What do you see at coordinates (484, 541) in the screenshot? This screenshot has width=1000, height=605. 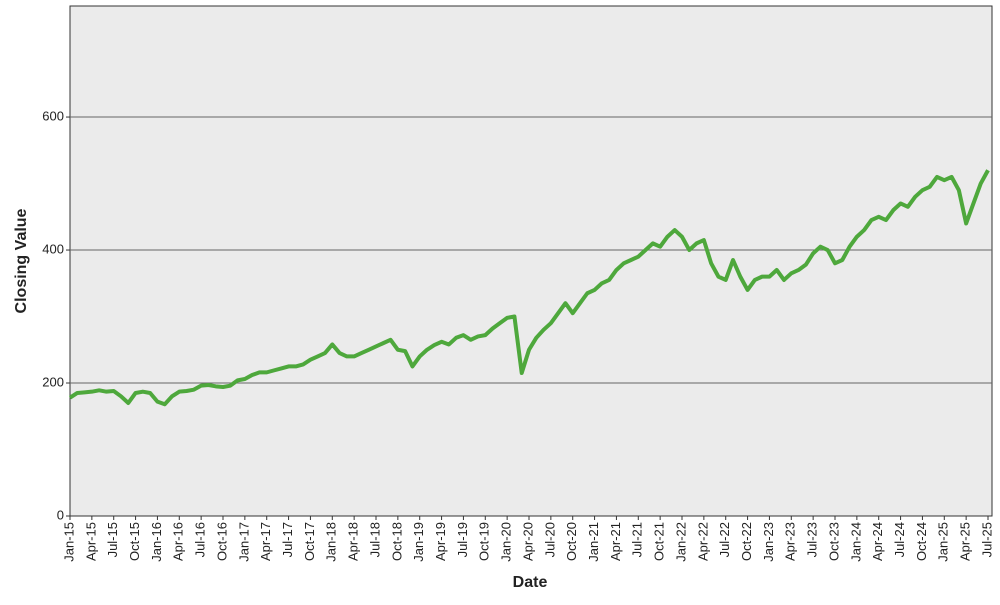 I see `x-tick-label: Oct-19` at bounding box center [484, 541].